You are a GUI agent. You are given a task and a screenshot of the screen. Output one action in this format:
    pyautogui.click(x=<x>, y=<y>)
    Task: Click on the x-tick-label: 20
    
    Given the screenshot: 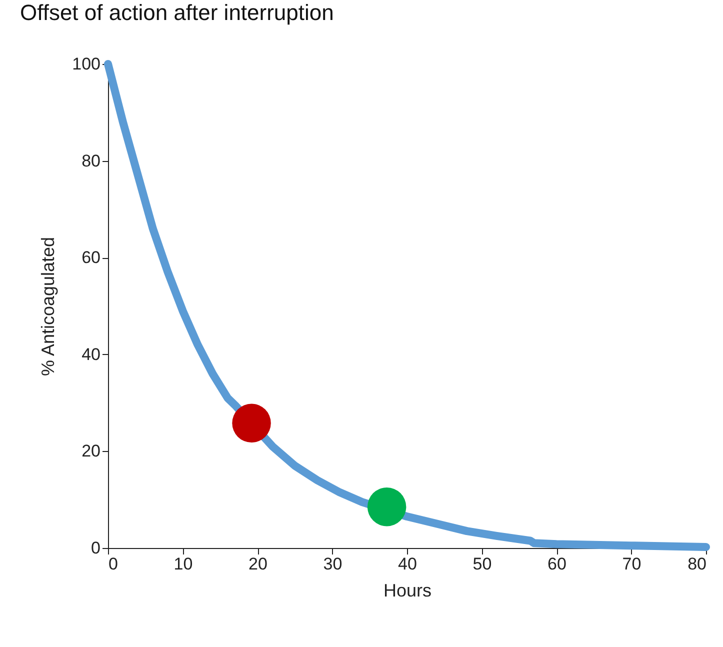 What is the action you would take?
    pyautogui.click(x=258, y=564)
    